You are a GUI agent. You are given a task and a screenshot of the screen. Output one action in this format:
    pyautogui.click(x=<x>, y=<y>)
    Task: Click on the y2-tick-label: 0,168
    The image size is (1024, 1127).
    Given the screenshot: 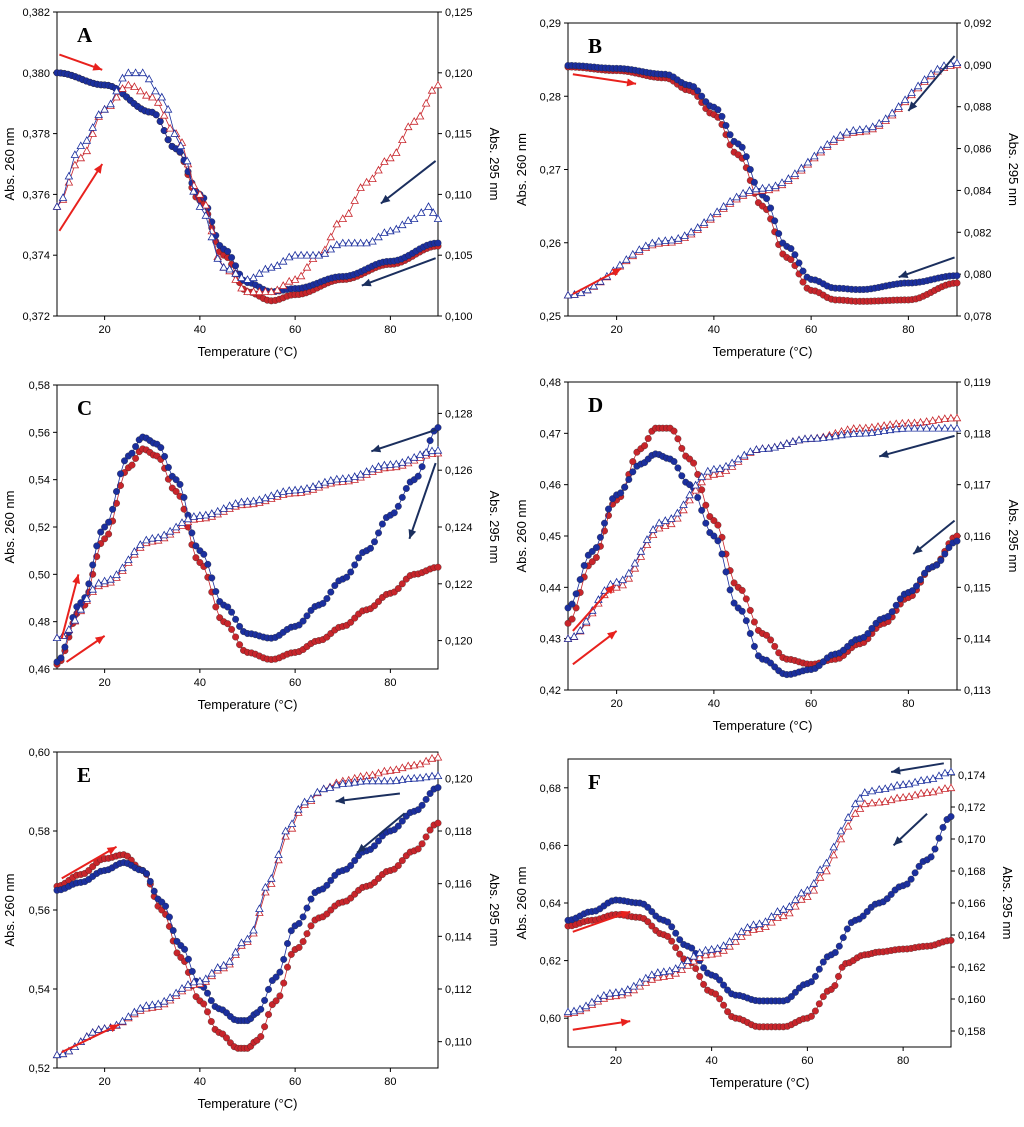 What is the action you would take?
    pyautogui.click(x=972, y=872)
    